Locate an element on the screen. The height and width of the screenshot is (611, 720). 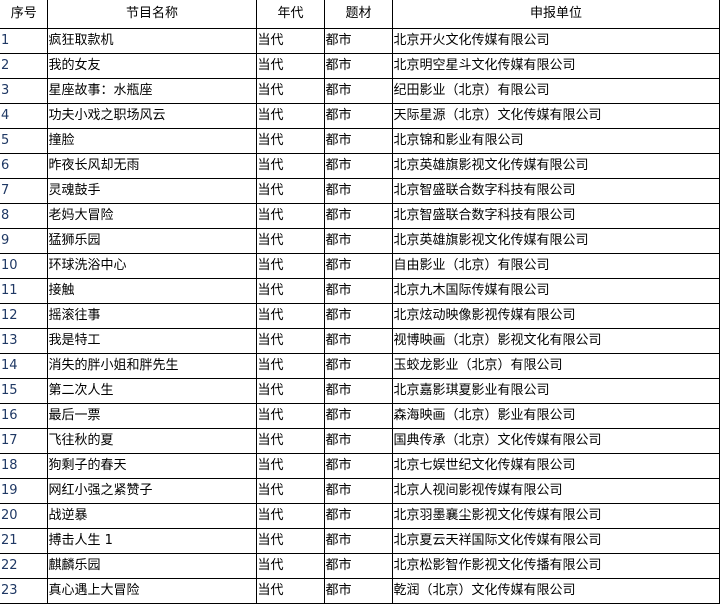
cell-applicant: 北京明空星斗文化传媒有限公司 is located at coordinates (555, 66).